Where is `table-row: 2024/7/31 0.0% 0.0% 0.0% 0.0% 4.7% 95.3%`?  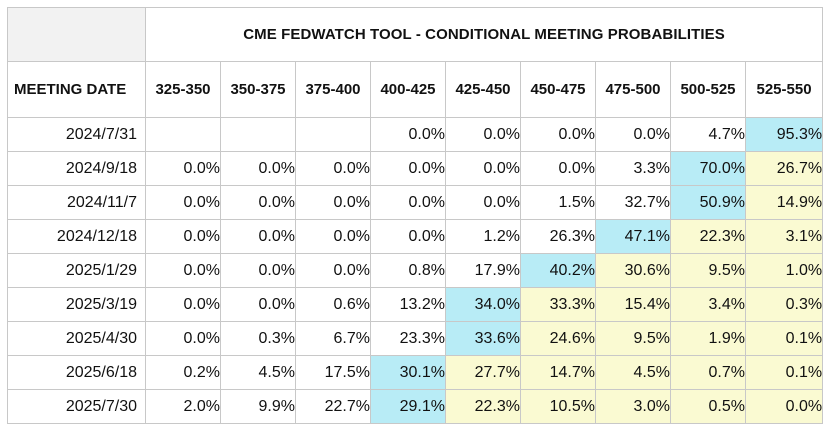 table-row: 2024/7/31 0.0% 0.0% 0.0% 0.0% 4.7% 95.3% is located at coordinates (415, 134).